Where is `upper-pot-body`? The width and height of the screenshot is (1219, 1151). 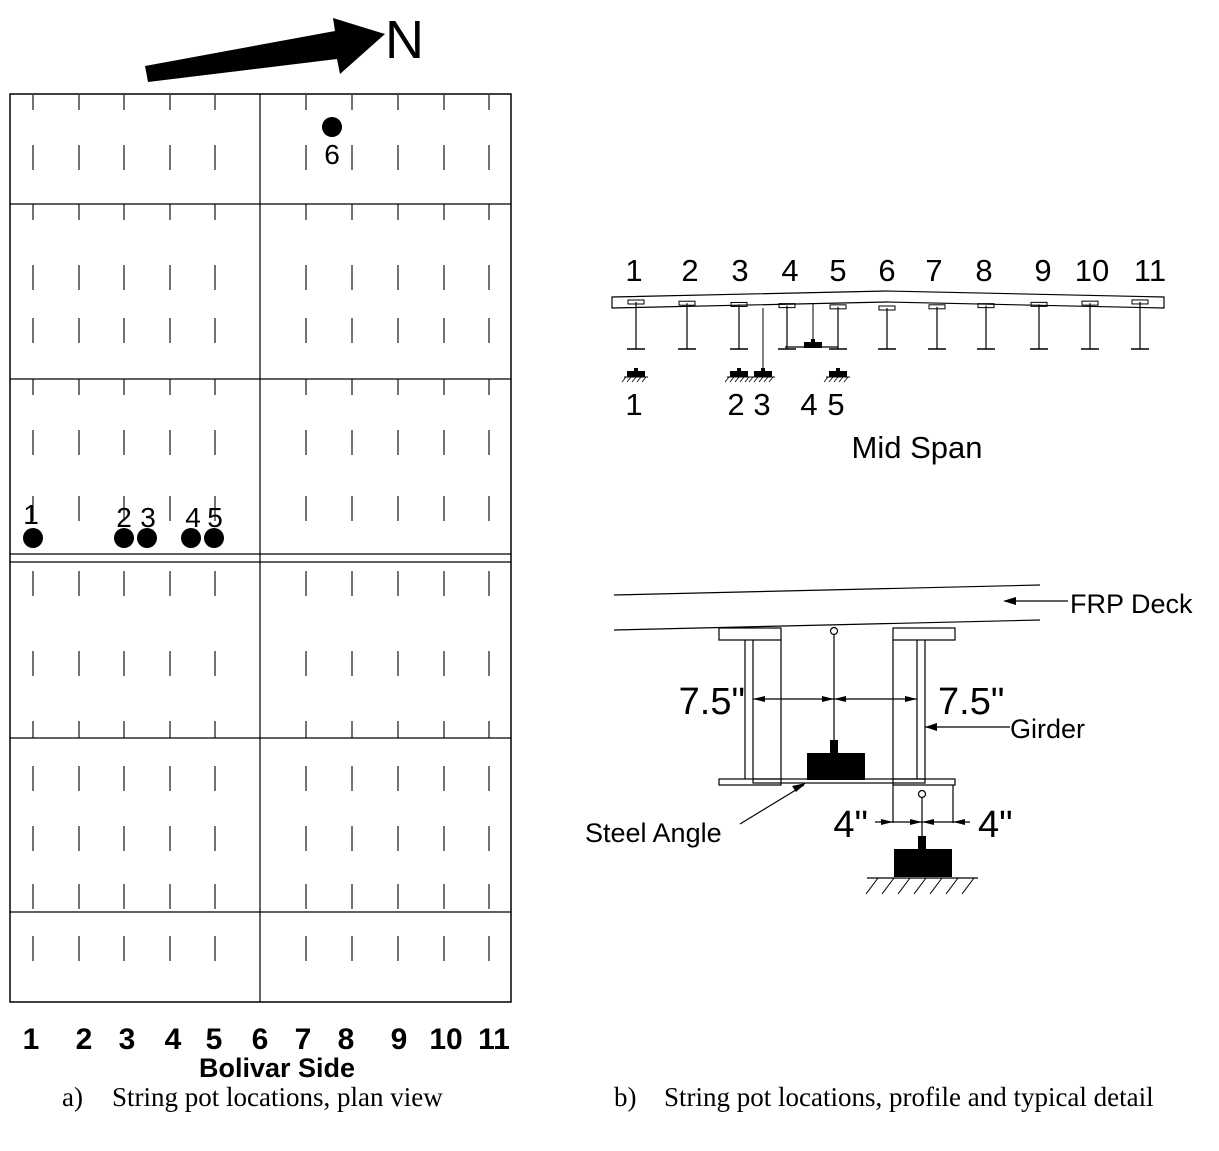 upper-pot-body is located at coordinates (836, 766).